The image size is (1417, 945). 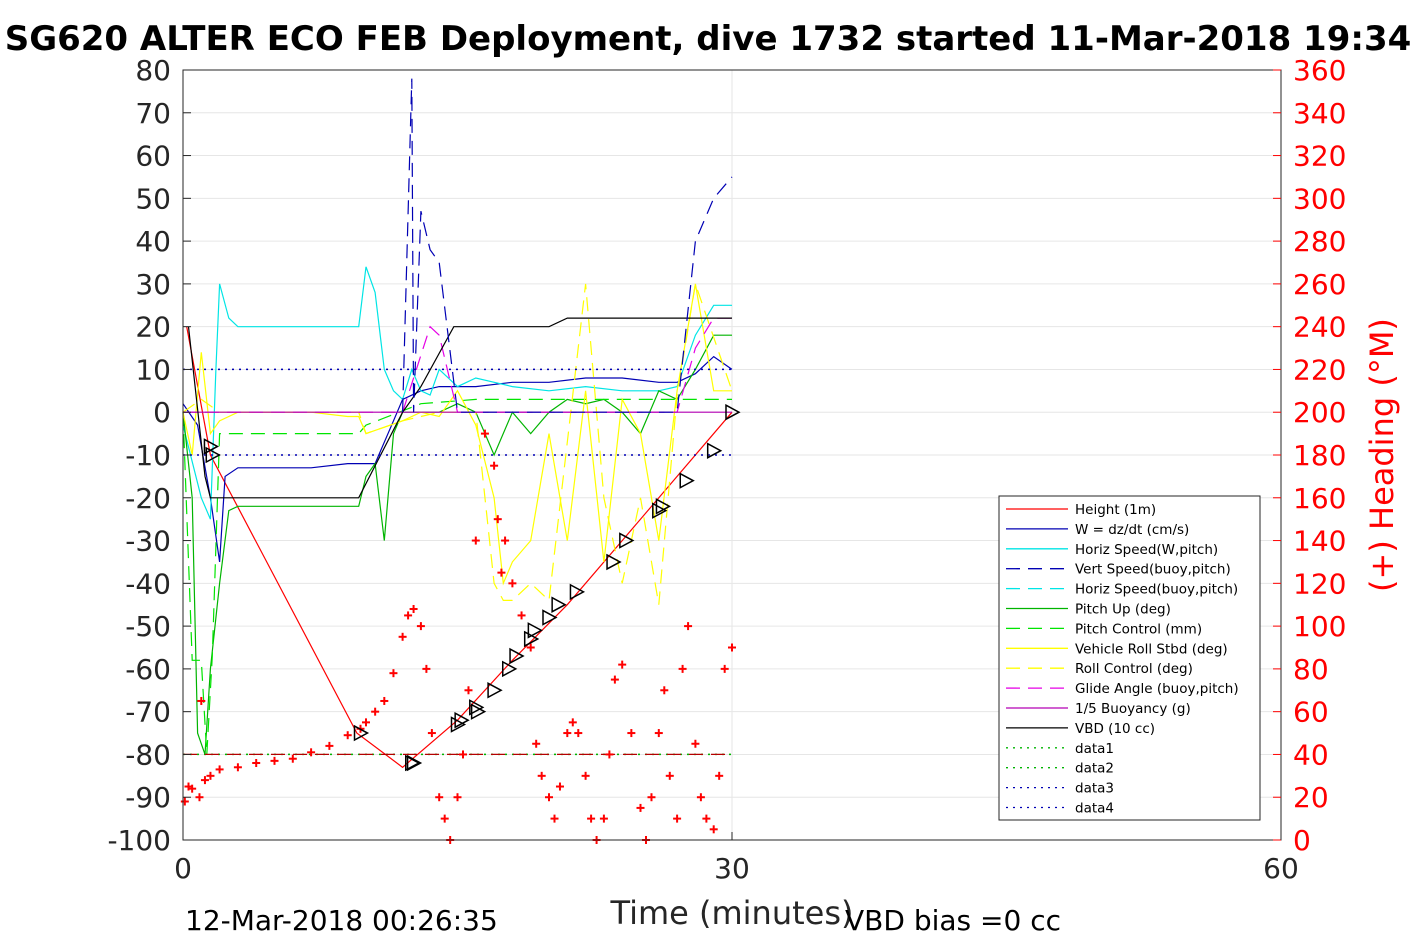 What do you see at coordinates (1132, 530) in the screenshot?
I see `legend-label-1: W = dz/dt (cm/s)` at bounding box center [1132, 530].